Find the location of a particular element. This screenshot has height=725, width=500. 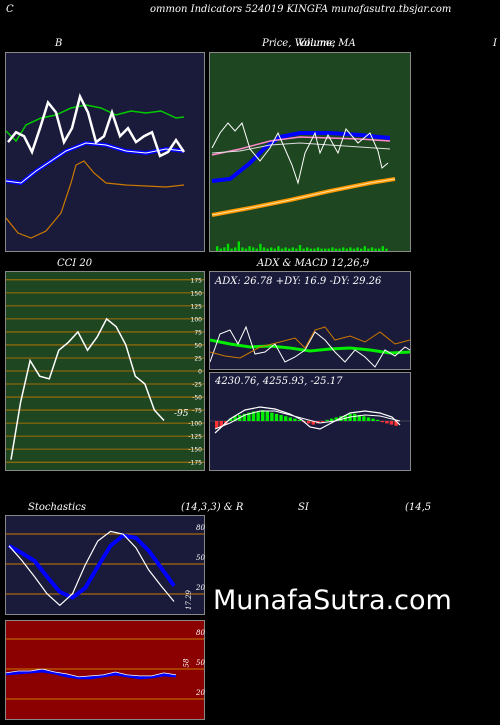

cci-tick-label: -175 is located at coordinates (195, 463).